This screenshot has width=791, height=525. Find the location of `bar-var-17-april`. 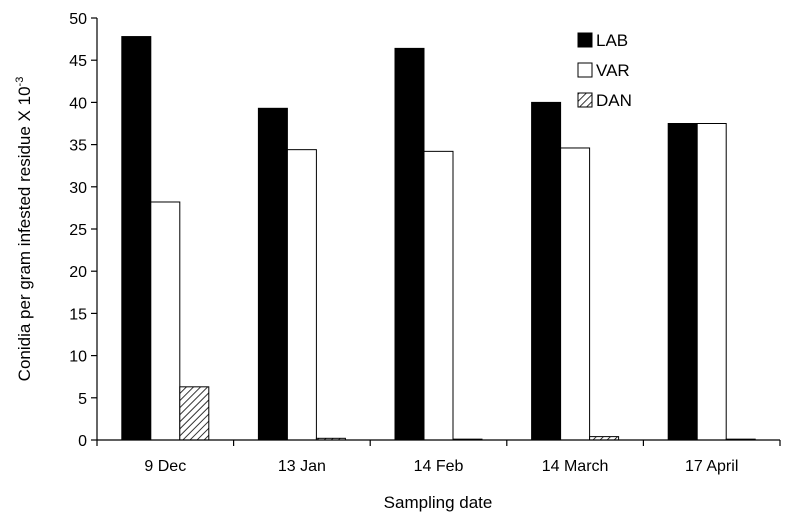

bar-var-17-april is located at coordinates (711, 282).